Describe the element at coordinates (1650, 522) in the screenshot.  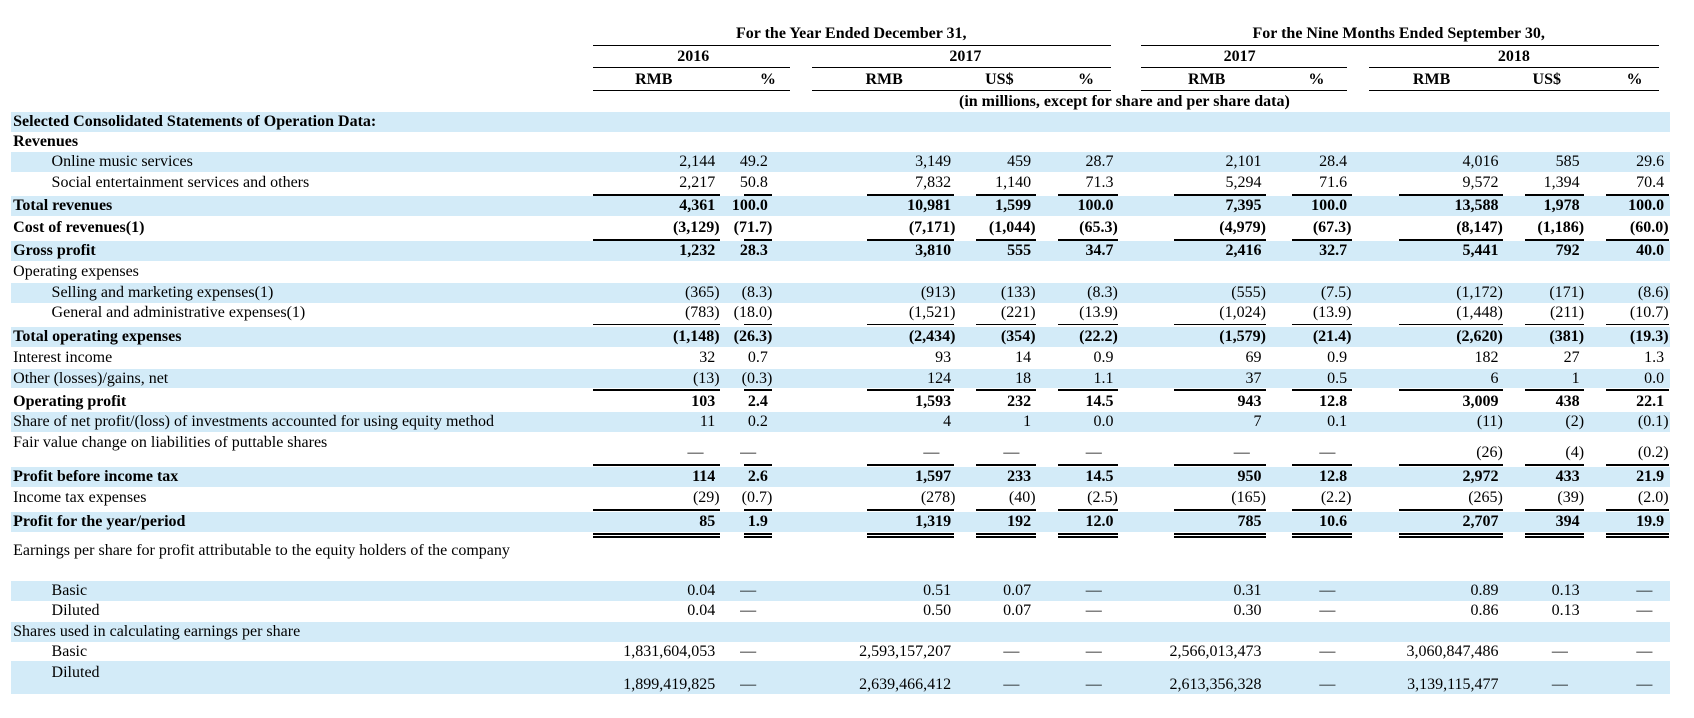
I see `table-cell: 19.9` at that location.